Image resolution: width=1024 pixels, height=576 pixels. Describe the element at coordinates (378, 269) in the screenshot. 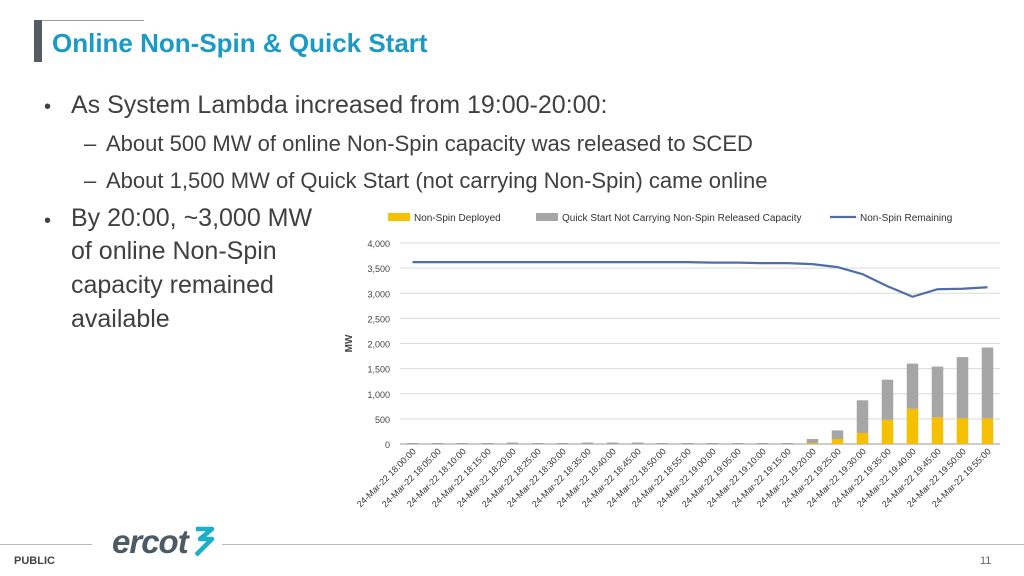

I see `y-tick-label: 3,500` at that location.